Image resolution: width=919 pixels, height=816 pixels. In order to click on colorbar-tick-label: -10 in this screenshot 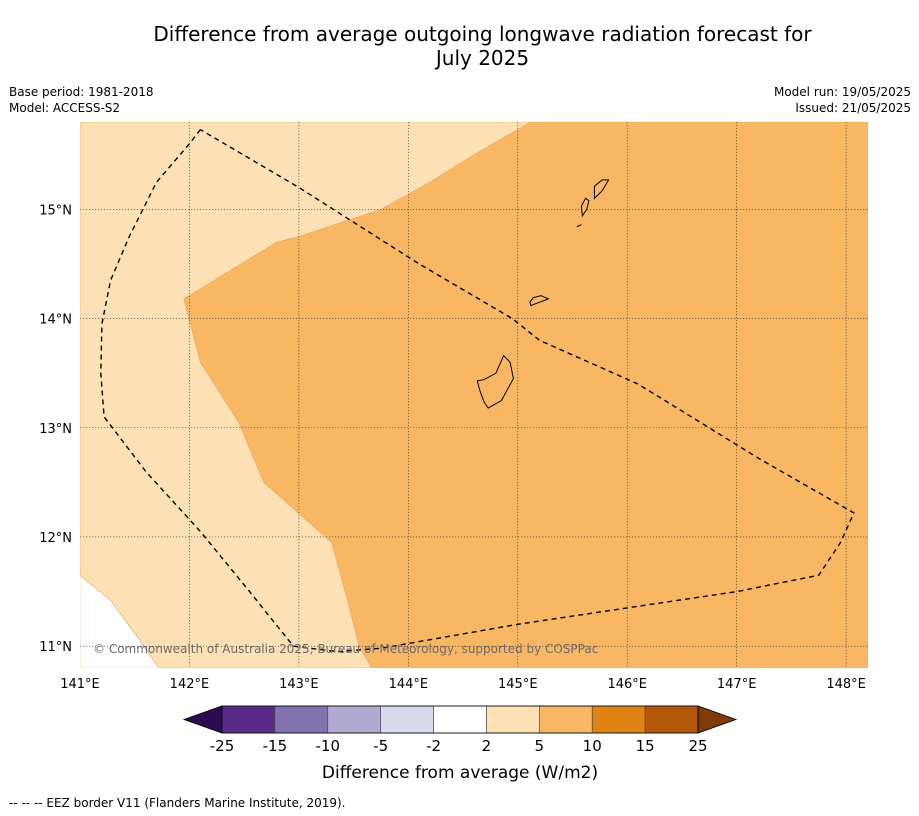, I will do `click(328, 746)`.